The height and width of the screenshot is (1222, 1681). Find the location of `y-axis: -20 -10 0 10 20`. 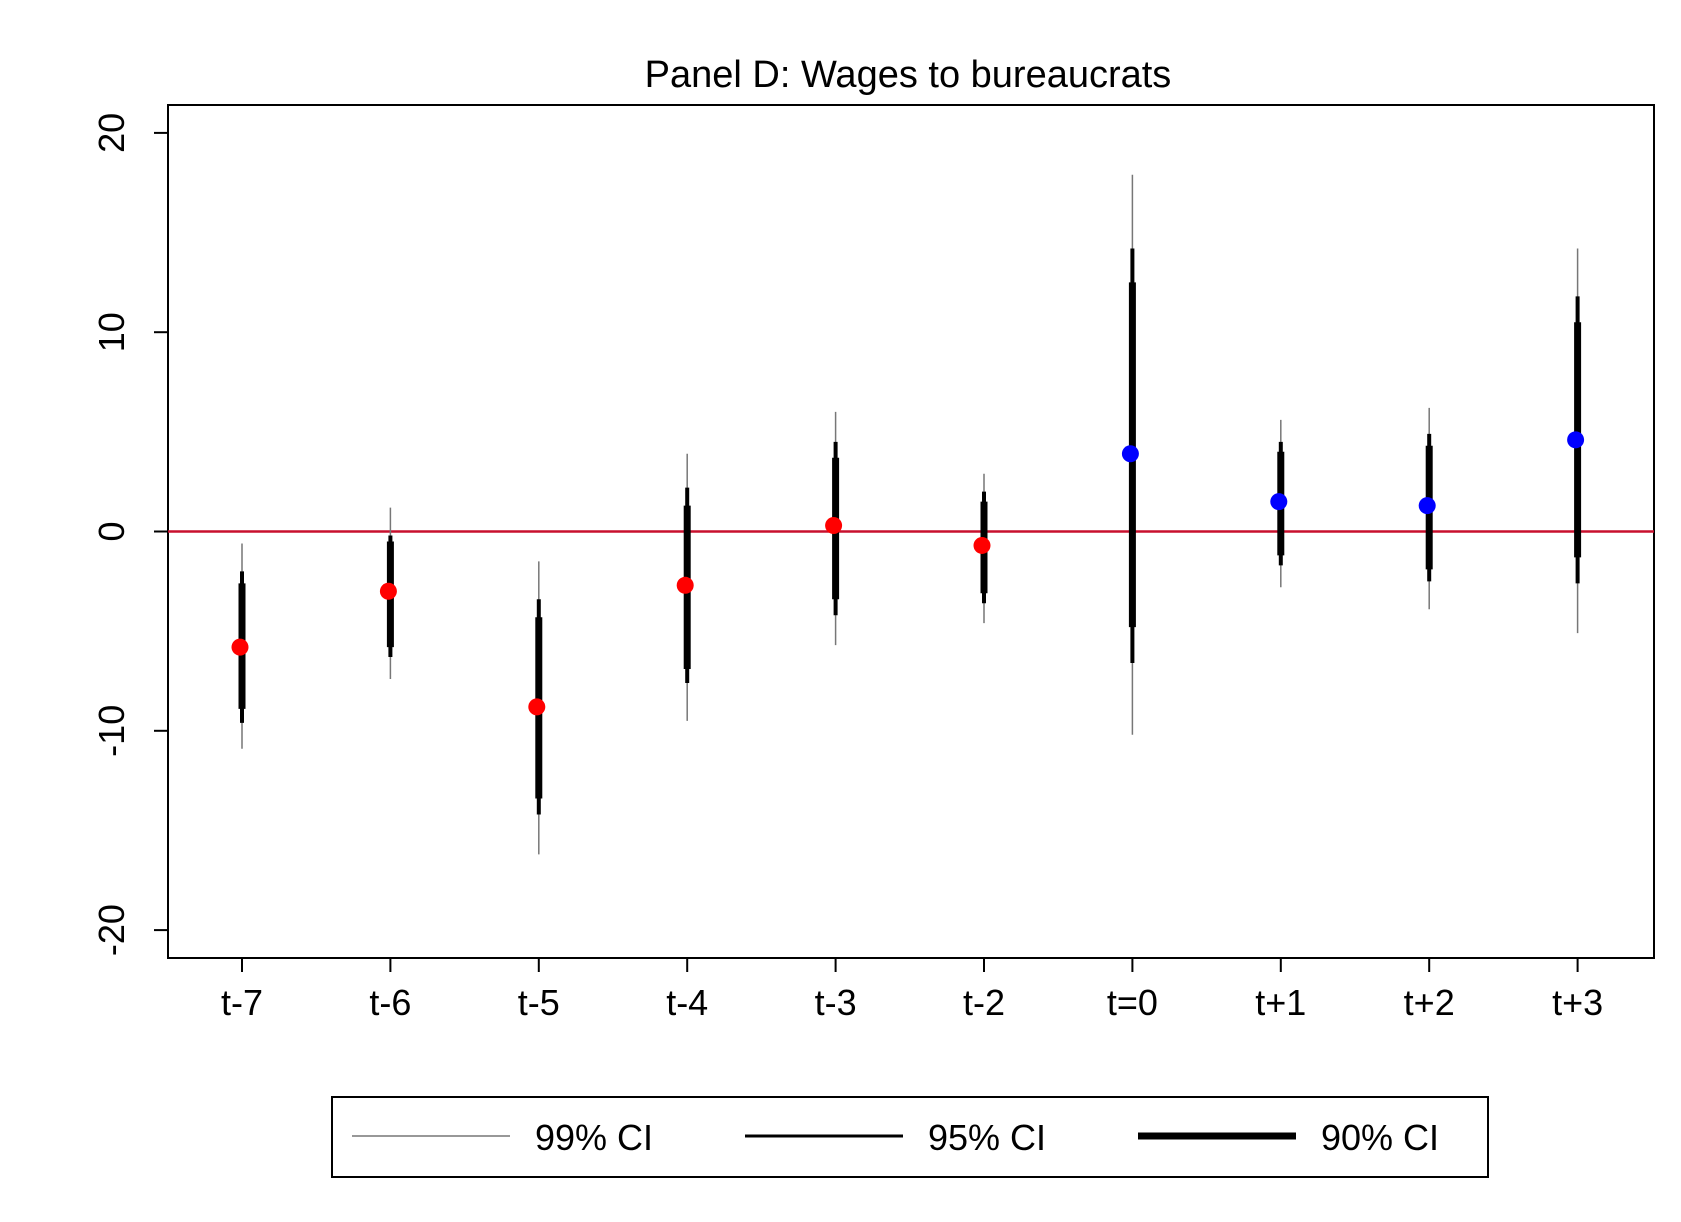

y-axis: -20 -10 0 10 20 is located at coordinates (129, 534).